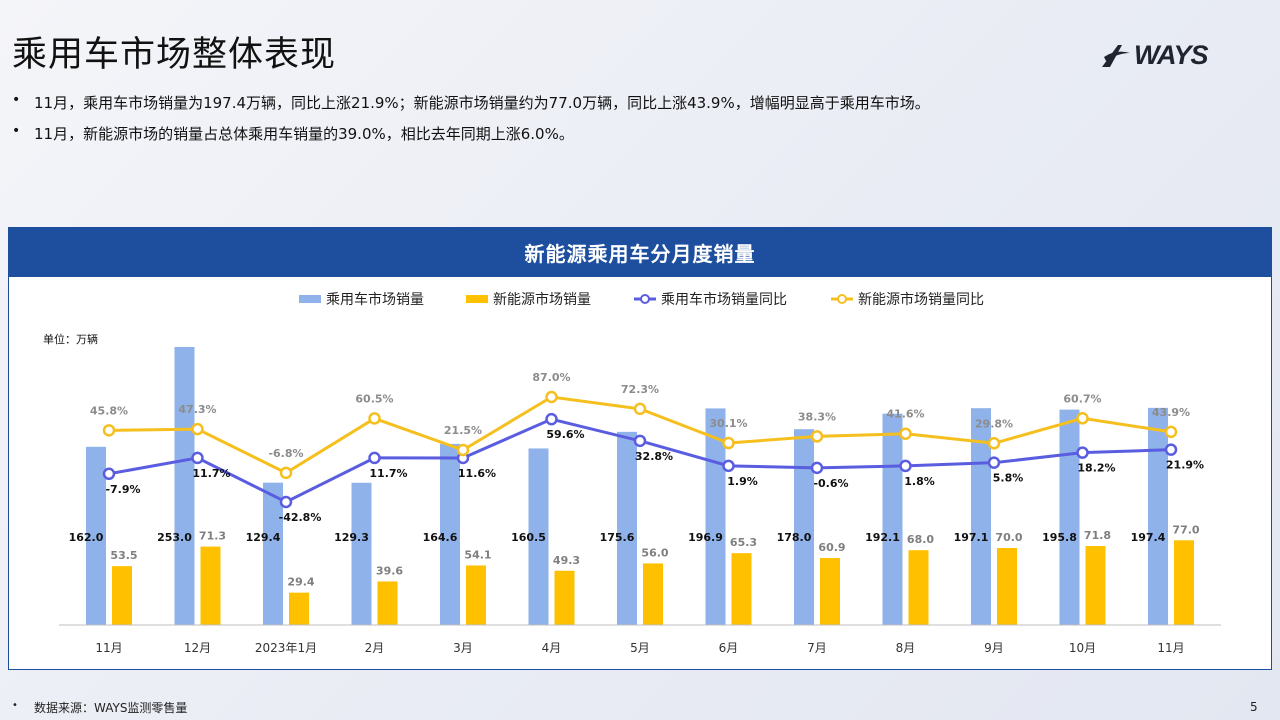 This screenshot has width=1280, height=720. Describe the element at coordinates (1097, 535) in the screenshot. I see `data-label-nev: 71.8` at that location.